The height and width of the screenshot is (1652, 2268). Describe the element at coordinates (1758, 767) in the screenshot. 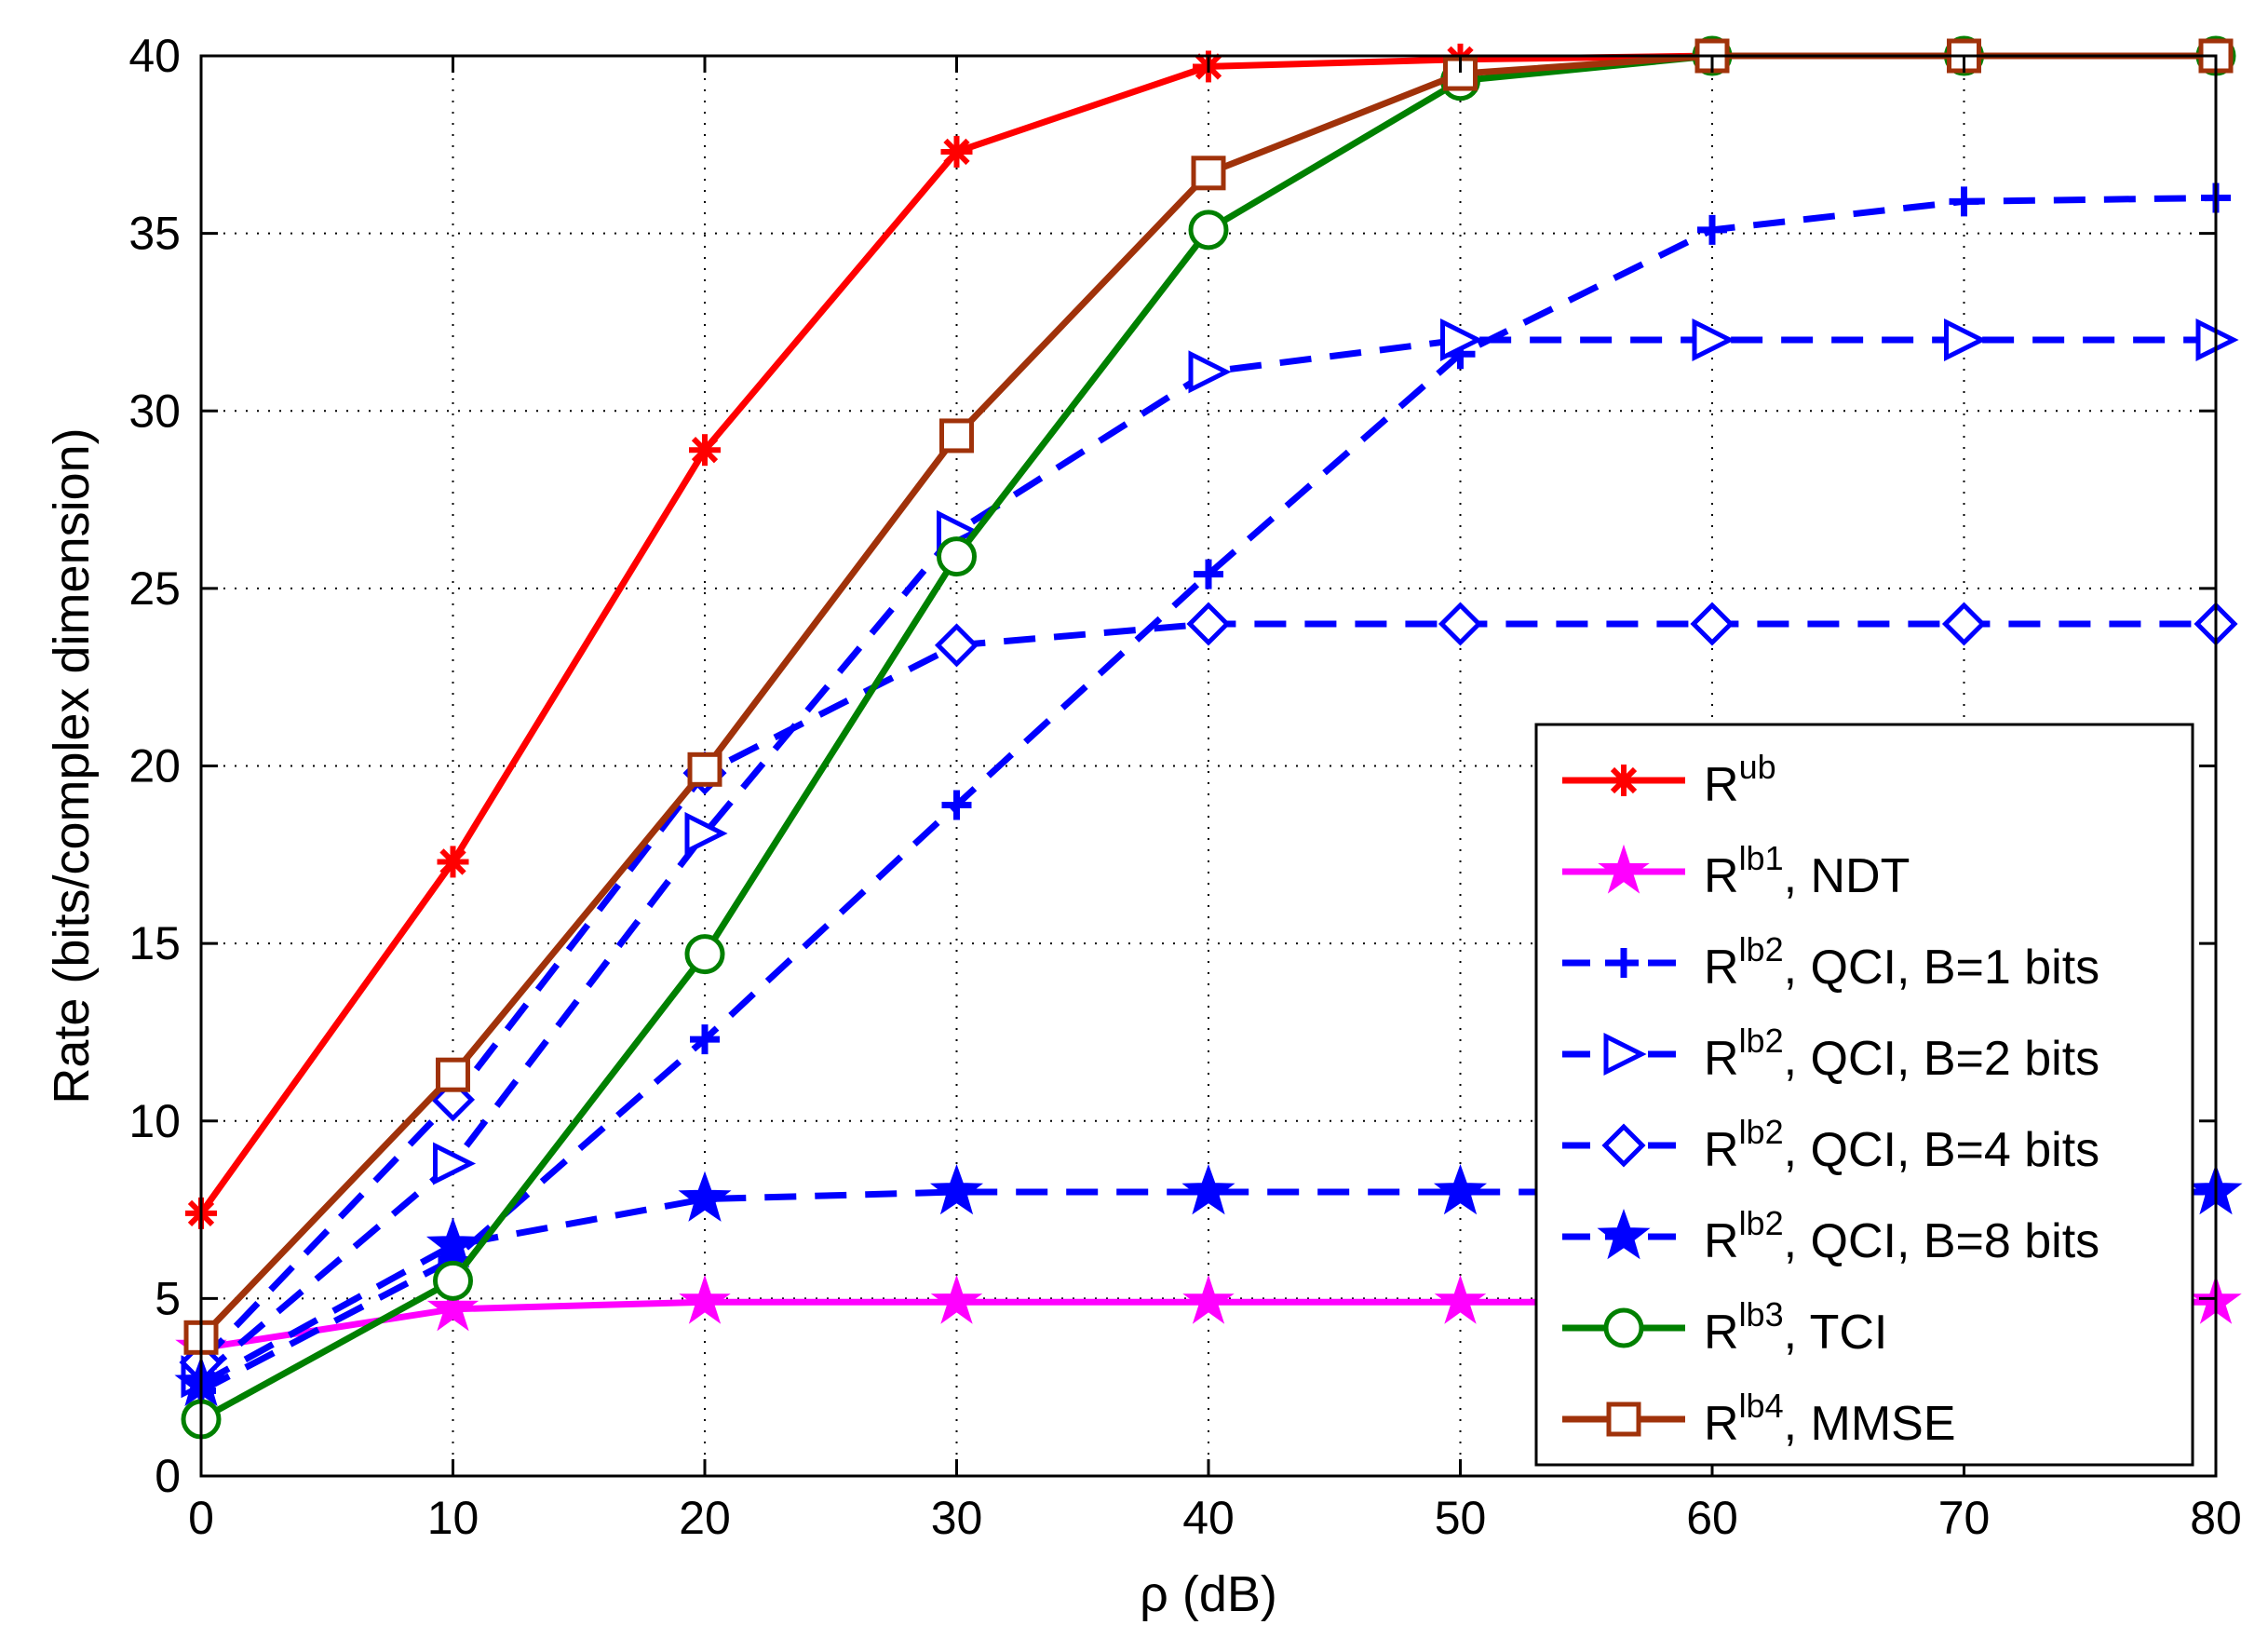

I see `legend-label-superscript: ub` at that location.